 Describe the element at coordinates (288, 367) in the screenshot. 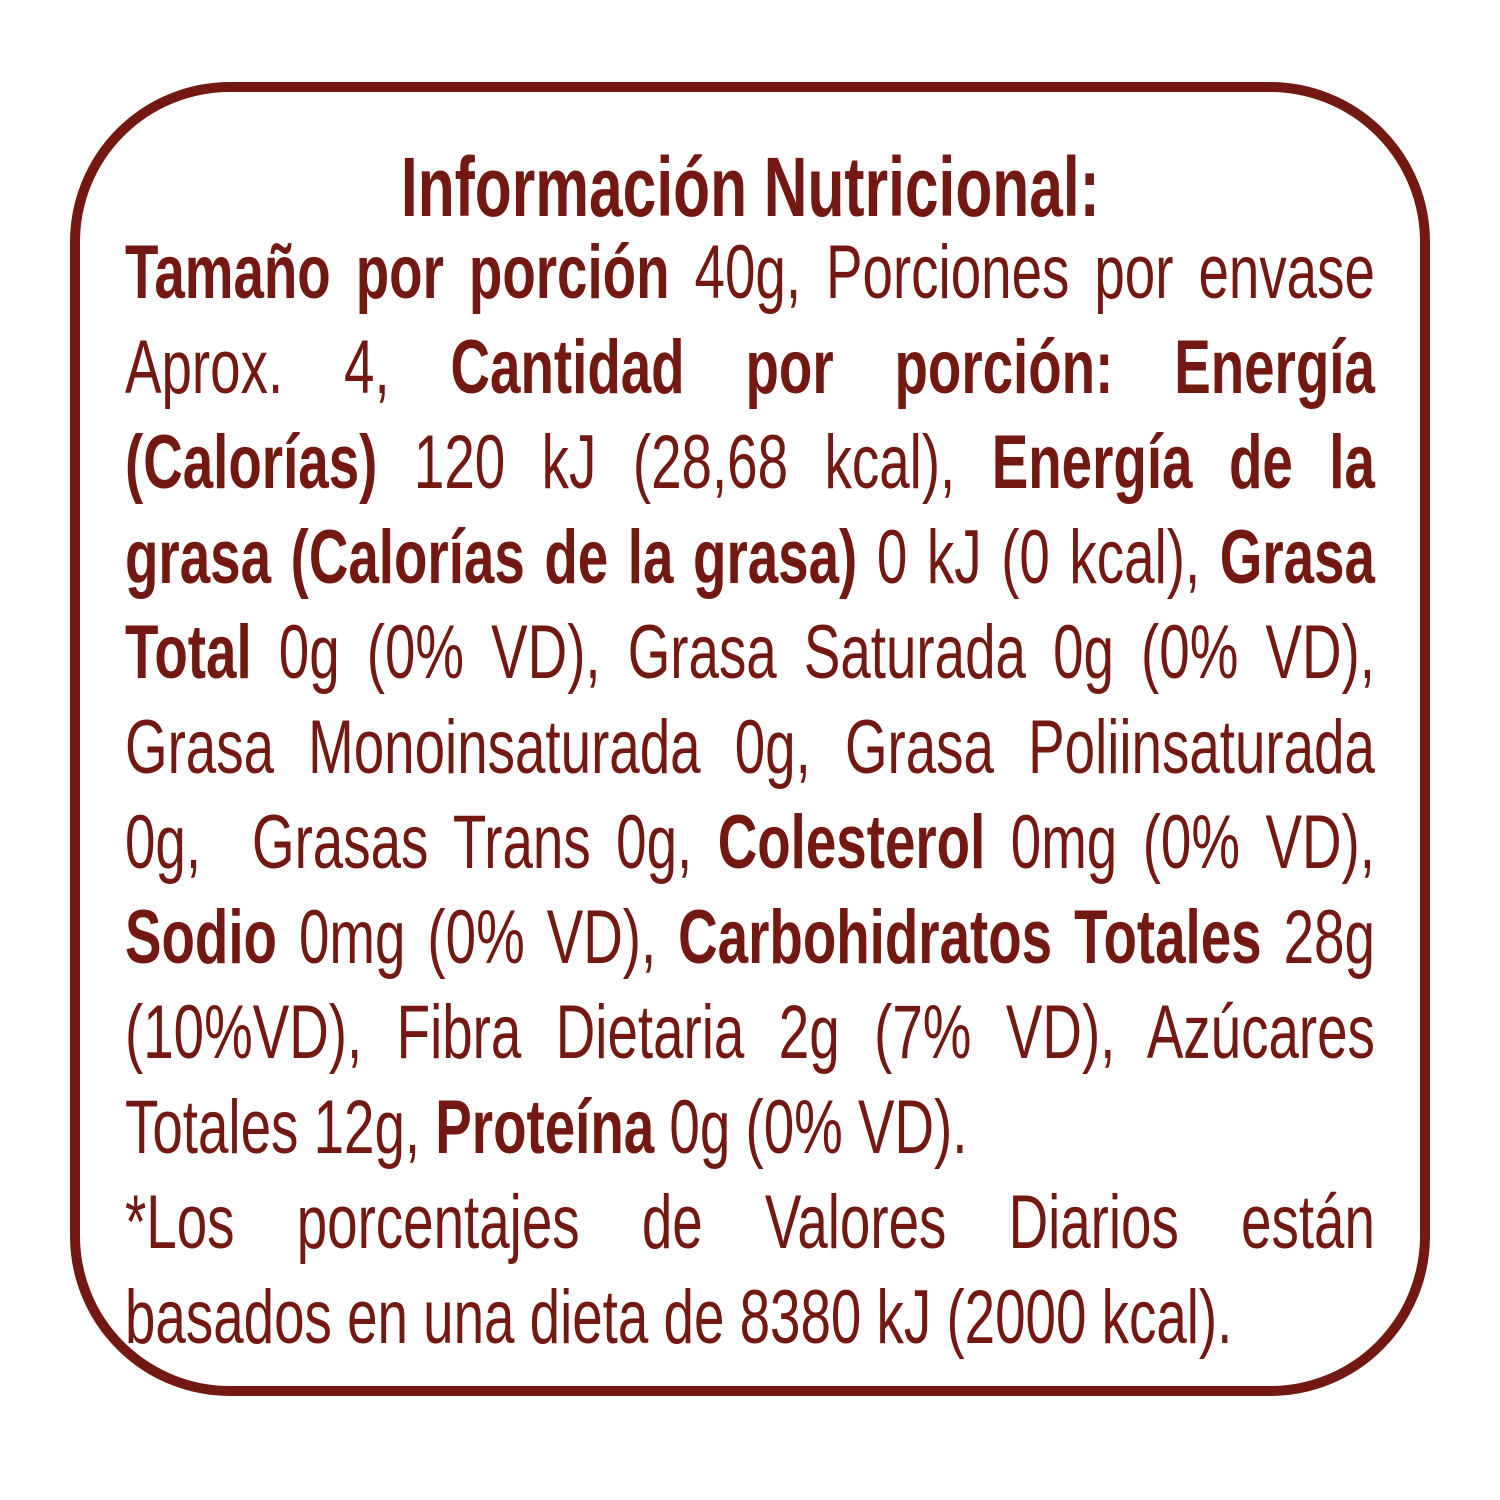

I see `nutrient-value: Aprox. 4,` at that location.